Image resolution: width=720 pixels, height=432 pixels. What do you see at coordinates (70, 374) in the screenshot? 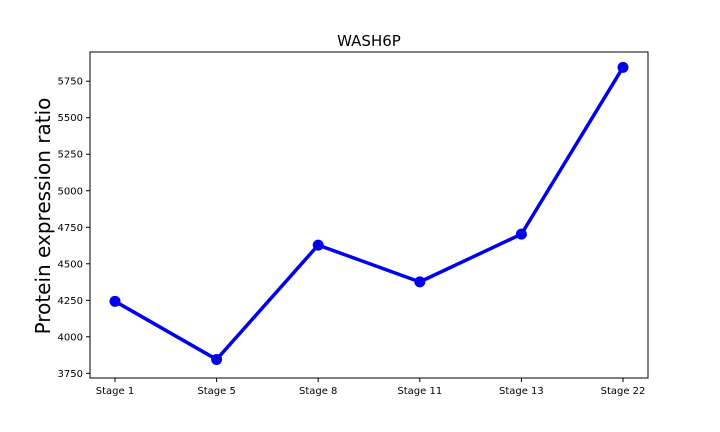
I see `y-tick-label: 3750` at bounding box center [70, 374].